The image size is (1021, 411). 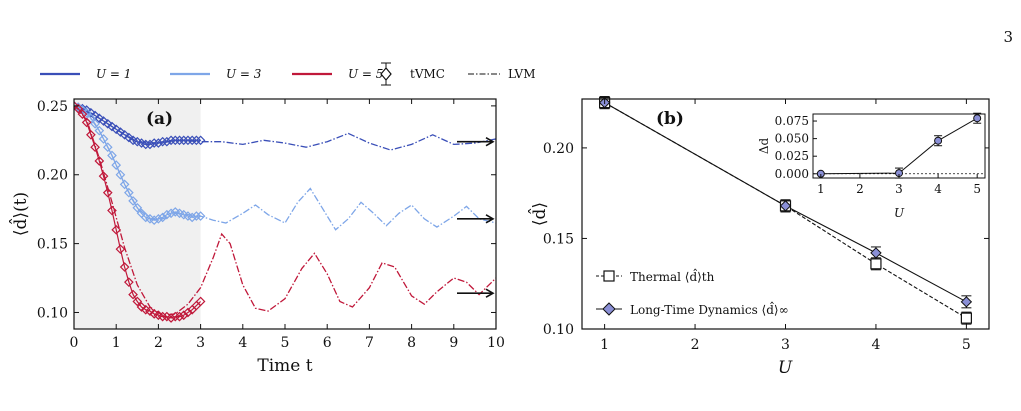 What do you see at coordinates (785, 368) in the screenshot?
I see `panel-b-xlabel: U` at bounding box center [785, 368].